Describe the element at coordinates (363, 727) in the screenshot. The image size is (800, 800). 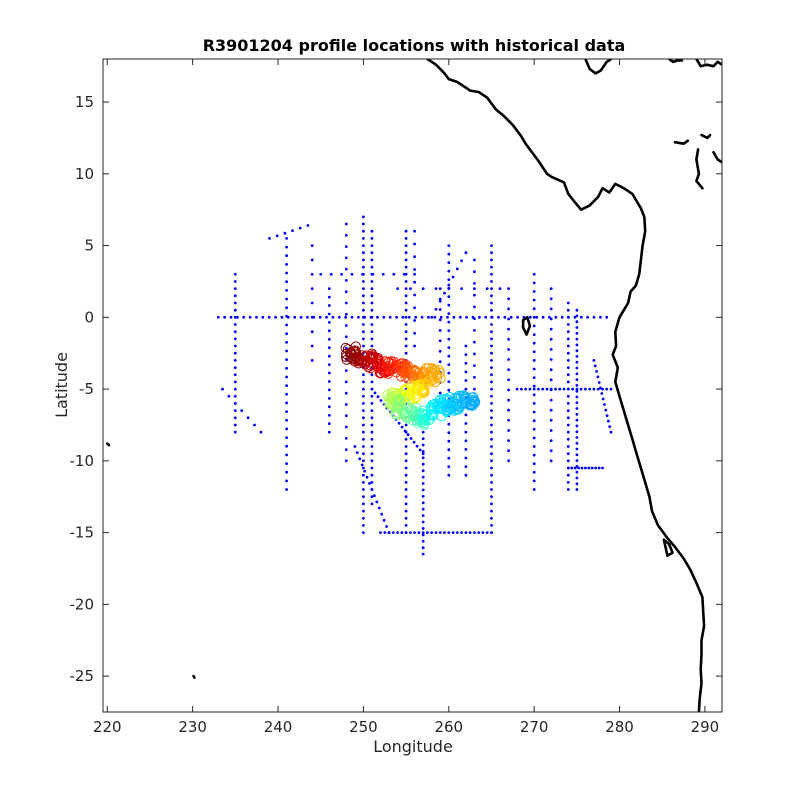
I see `x-tick-label: 250` at that location.